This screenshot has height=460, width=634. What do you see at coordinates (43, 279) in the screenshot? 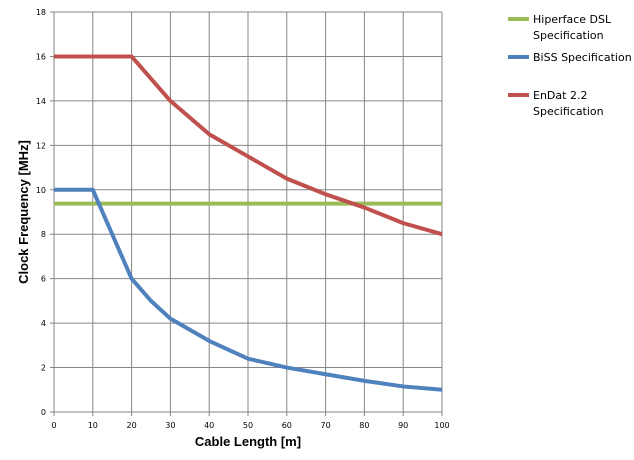
I see `y-tick-label: 6` at bounding box center [43, 279].